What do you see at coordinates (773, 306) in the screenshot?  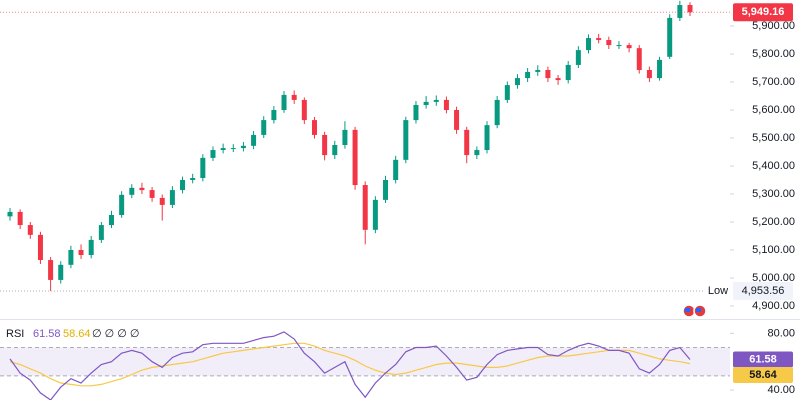 I see `y-tick-label: 4,900.00` at bounding box center [773, 306].